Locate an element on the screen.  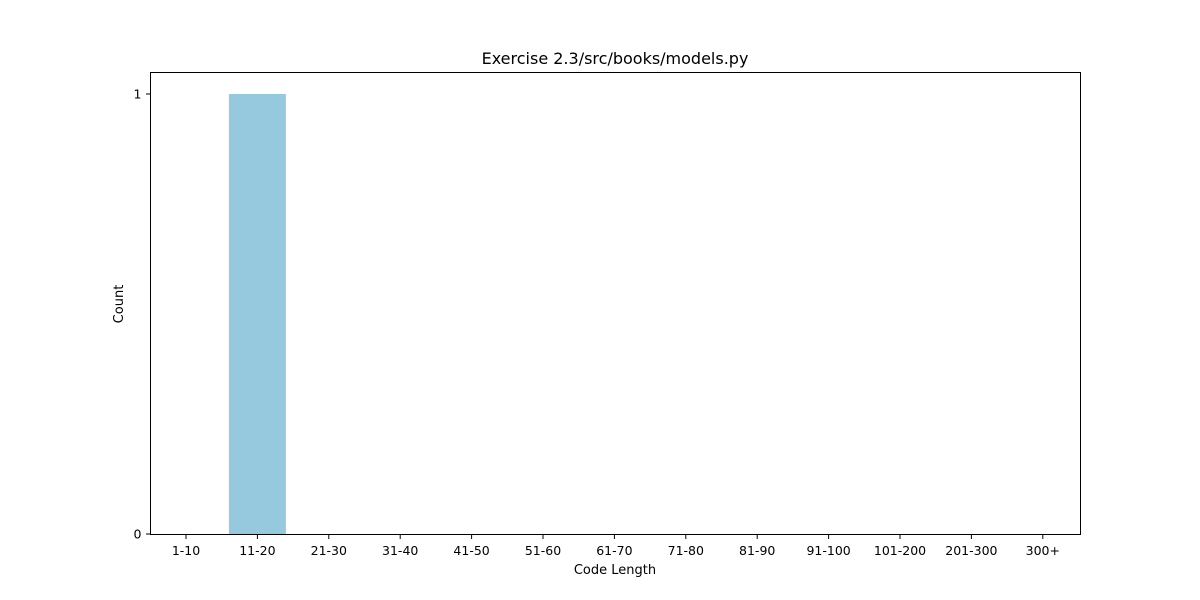
x-tick-label: 300+ is located at coordinates (1043, 550).